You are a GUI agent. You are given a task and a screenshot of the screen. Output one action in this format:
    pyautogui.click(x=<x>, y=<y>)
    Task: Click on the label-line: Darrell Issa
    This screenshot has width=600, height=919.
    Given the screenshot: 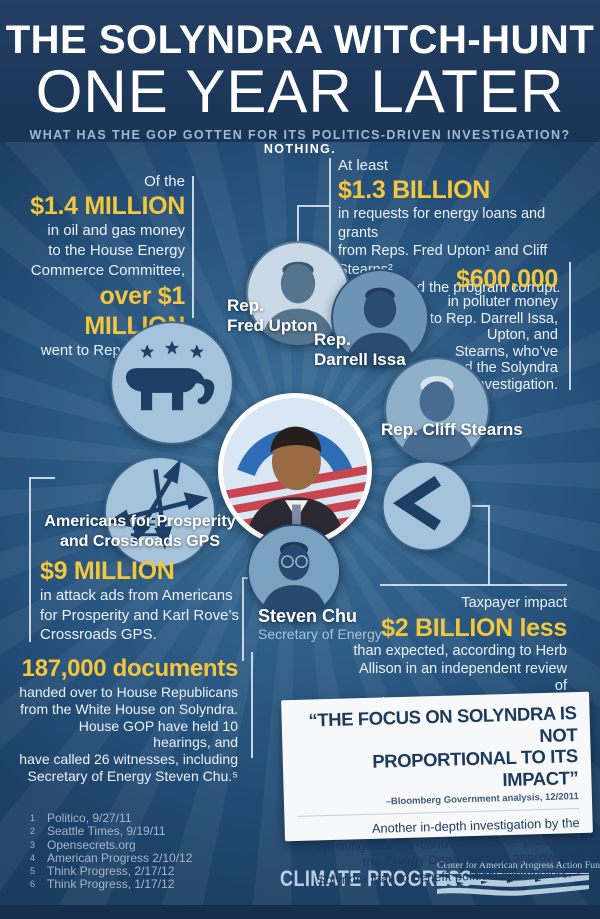 What is the action you would take?
    pyautogui.click(x=360, y=359)
    